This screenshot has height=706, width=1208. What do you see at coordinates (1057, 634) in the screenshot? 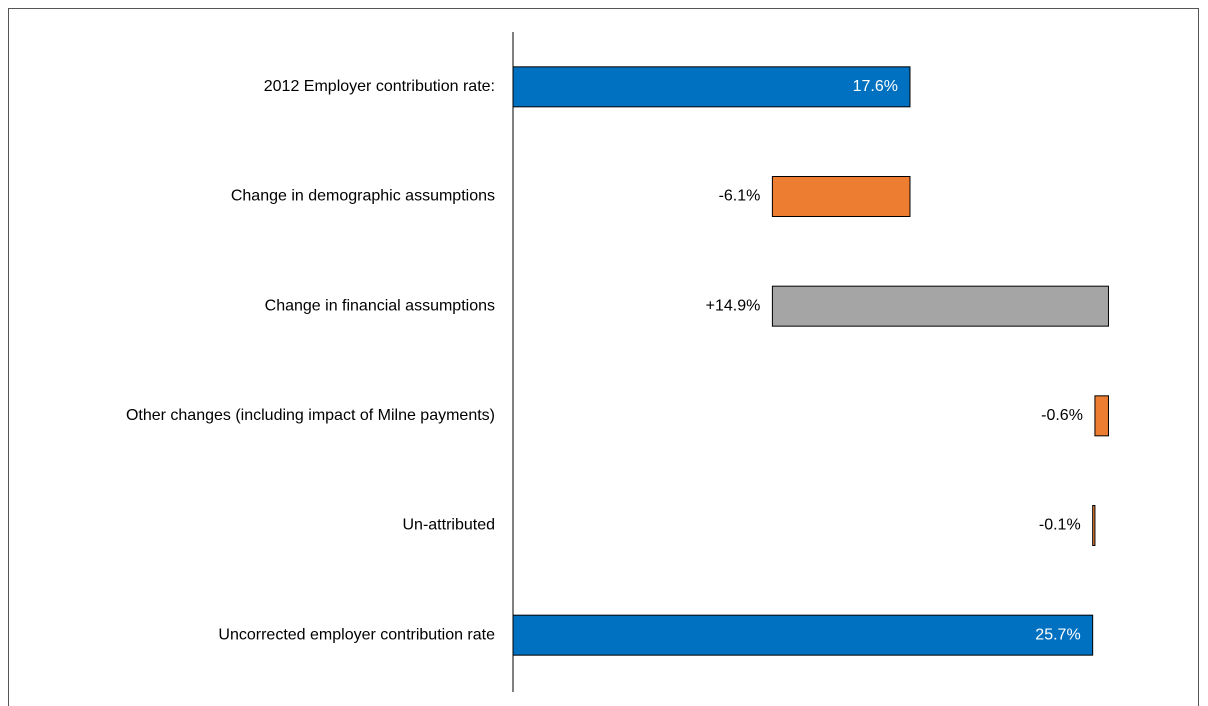
I see `value-label: 25.7%` at bounding box center [1057, 634].